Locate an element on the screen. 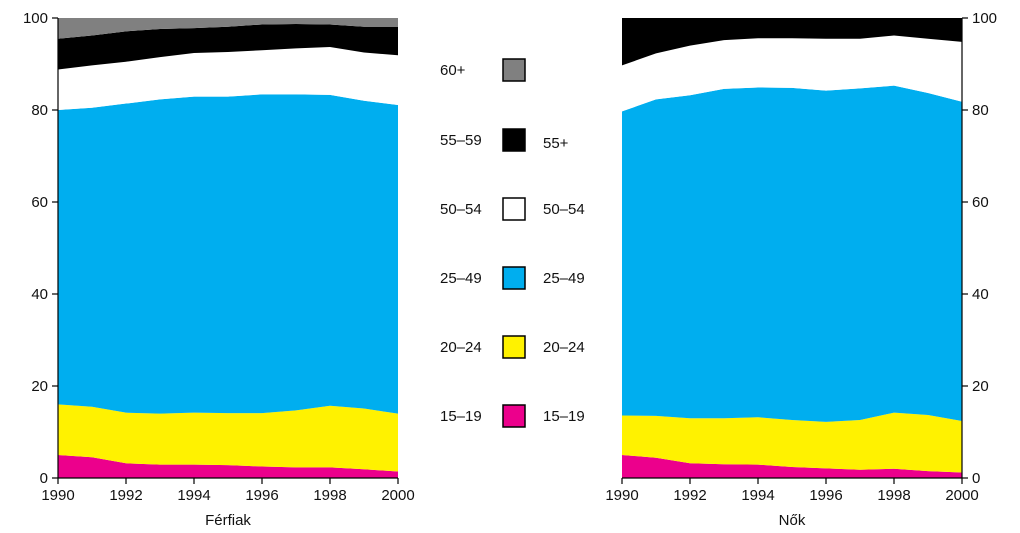 The height and width of the screenshot is (533, 1020). legend-swatch-60+ is located at coordinates (514, 70).